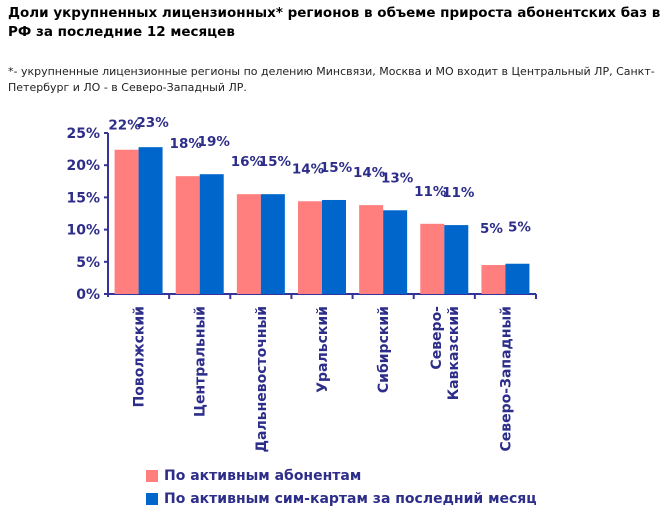  I want to click on legend-item-active-subscribers: По активным абонентам, so click(253, 476).